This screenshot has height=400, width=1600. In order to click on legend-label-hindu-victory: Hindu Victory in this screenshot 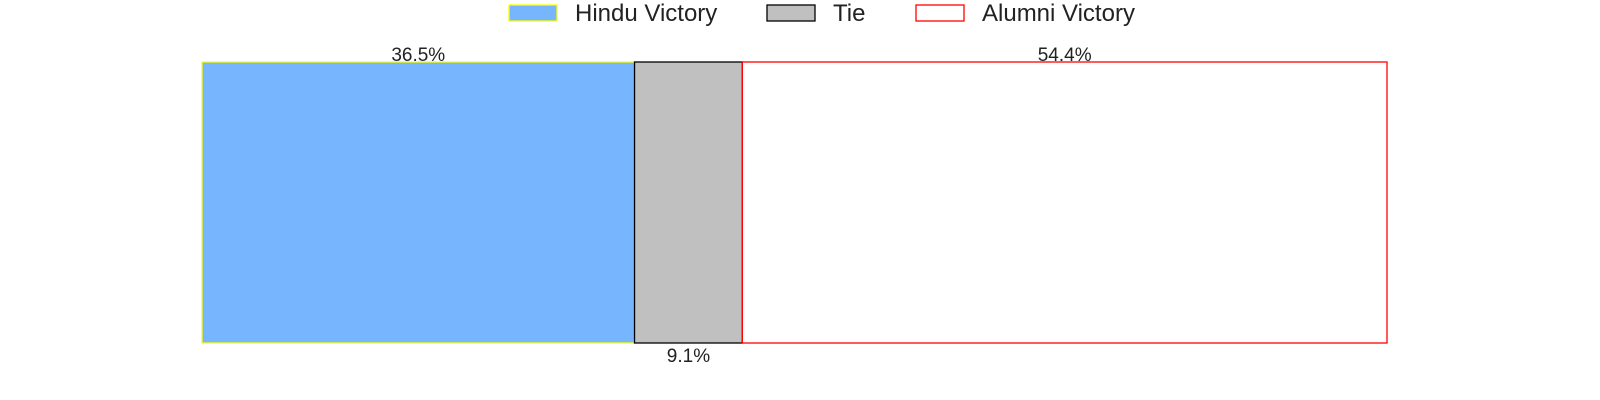, I will do `click(646, 13)`.